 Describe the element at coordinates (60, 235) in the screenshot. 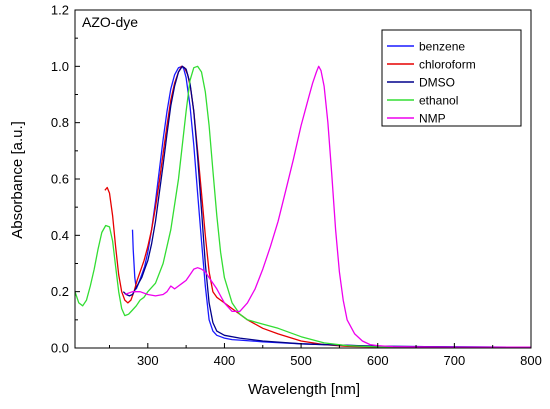

I see `y-tick-label: 0.4` at that location.